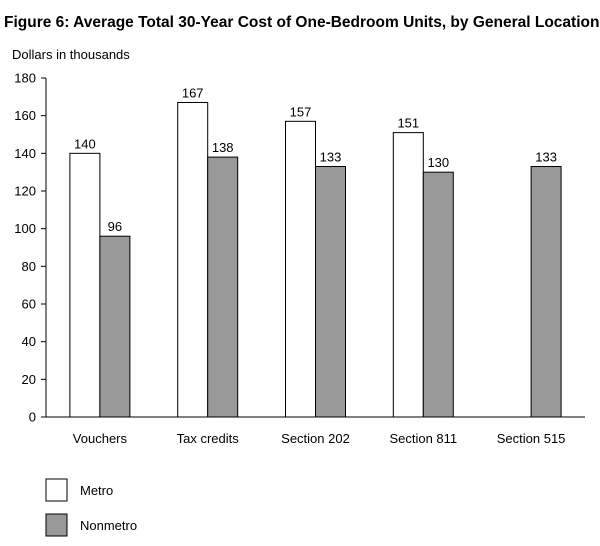  What do you see at coordinates (423, 438) in the screenshot?
I see `x-tick-label: Section 811` at bounding box center [423, 438].